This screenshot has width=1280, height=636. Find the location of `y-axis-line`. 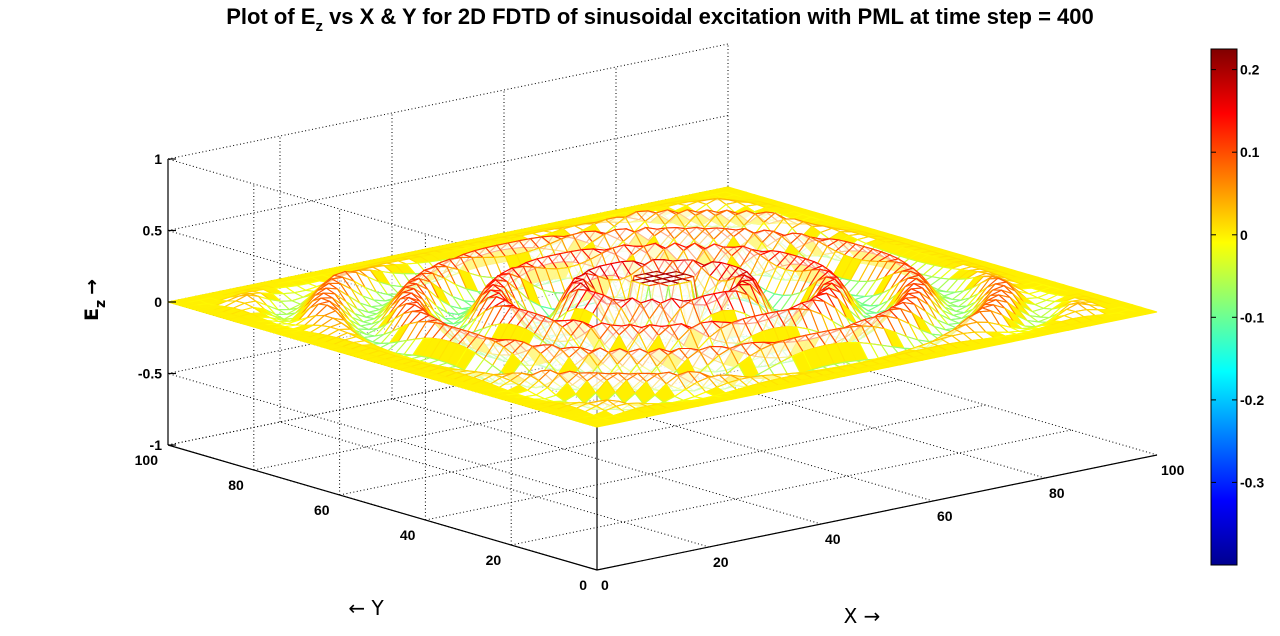

y-axis-line is located at coordinates (382, 507).